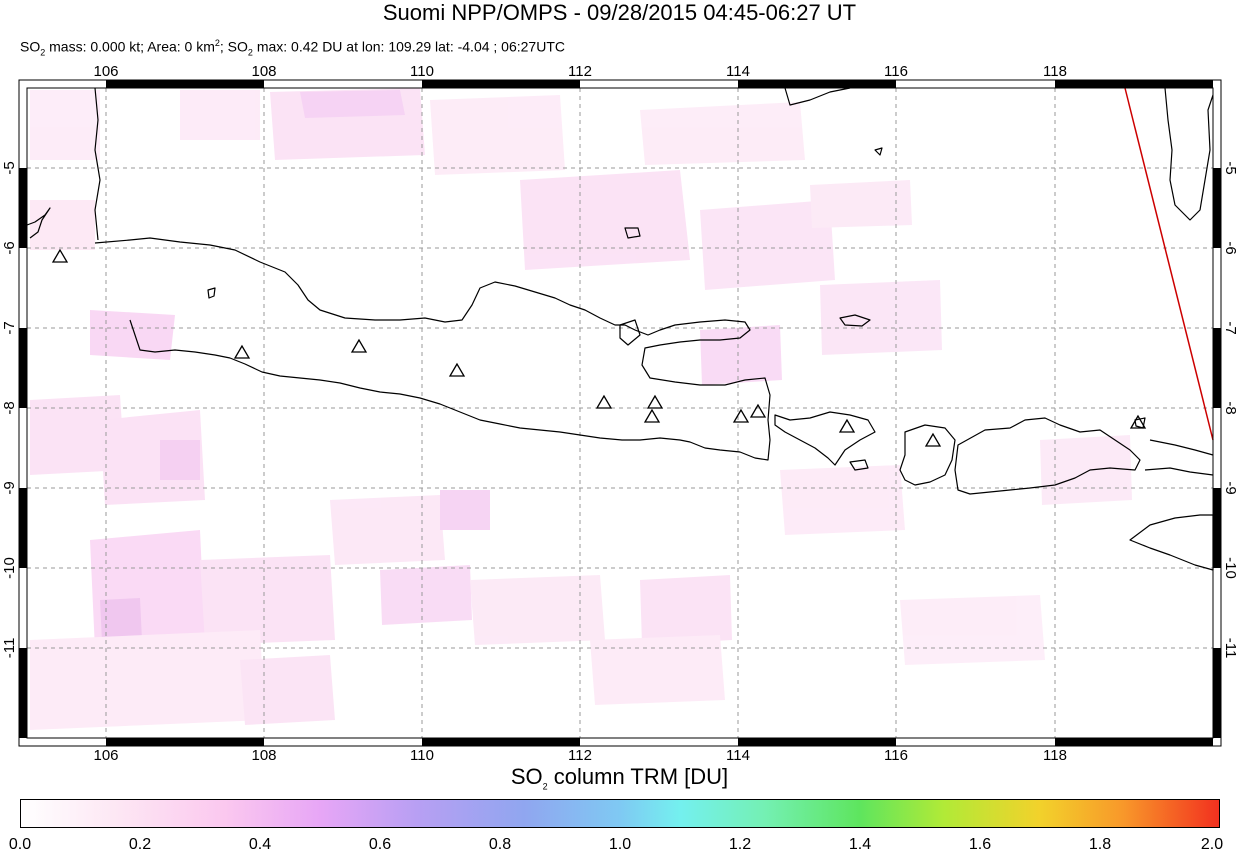 This screenshot has height=855, width=1239. I want to click on colorbar-tick: 1.2, so click(740, 844).